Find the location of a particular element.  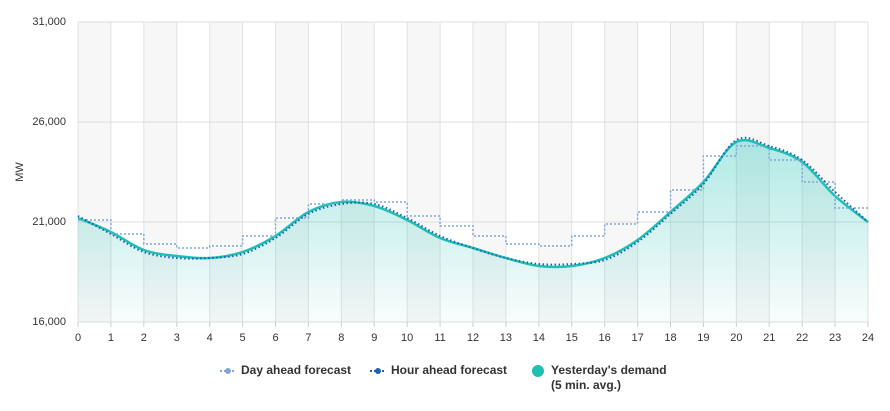

x-tick-label: 24 is located at coordinates (868, 338).